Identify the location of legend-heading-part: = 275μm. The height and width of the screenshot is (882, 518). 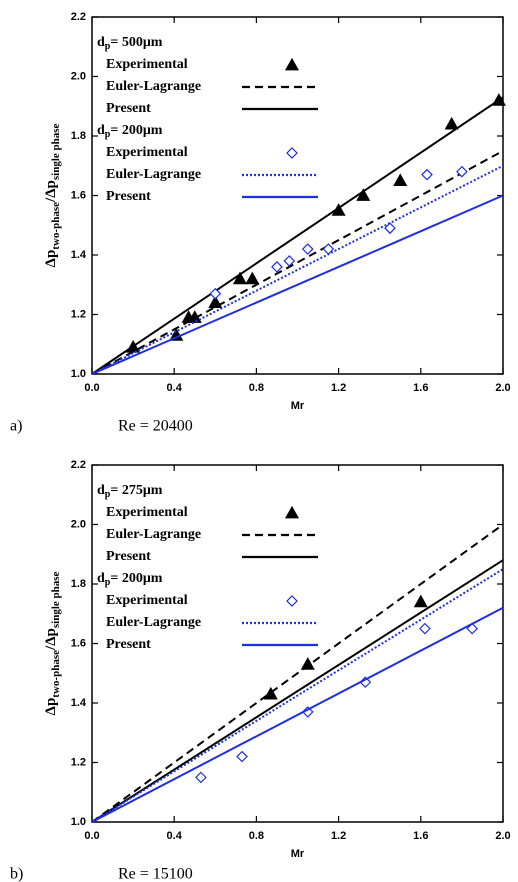
(136, 490).